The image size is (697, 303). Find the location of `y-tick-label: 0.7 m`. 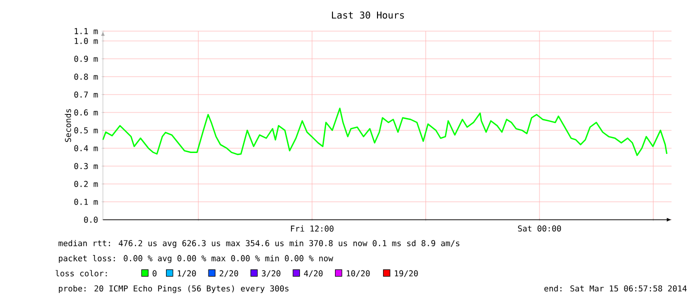

y-tick-label: 0.7 m is located at coordinates (86, 95).